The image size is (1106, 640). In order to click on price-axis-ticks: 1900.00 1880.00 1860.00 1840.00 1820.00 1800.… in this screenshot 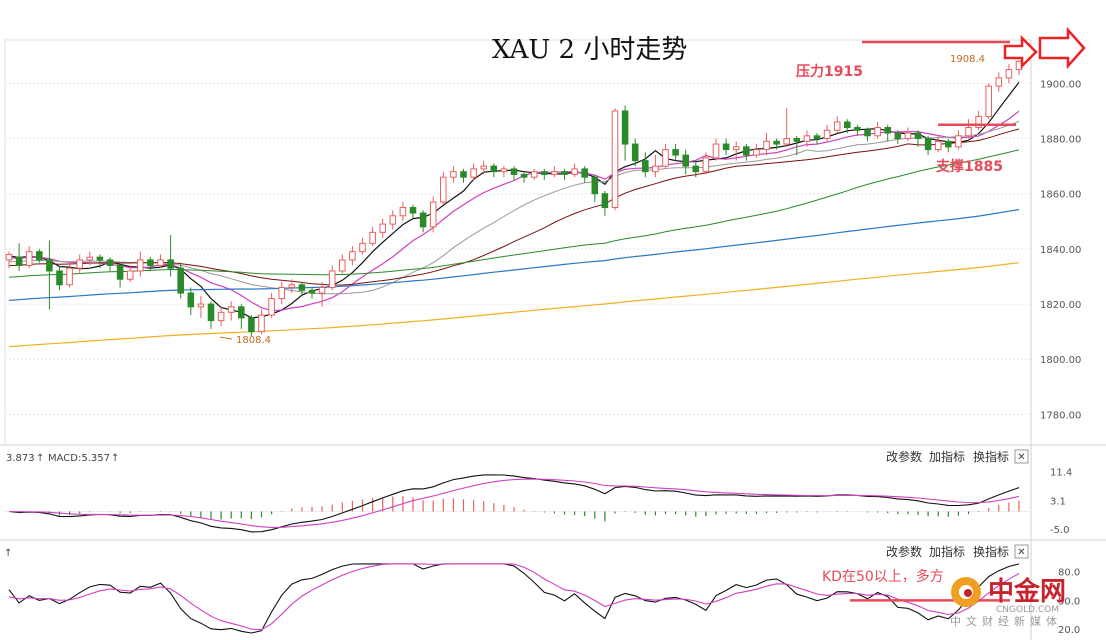, I will do `click(1060, 250)`.